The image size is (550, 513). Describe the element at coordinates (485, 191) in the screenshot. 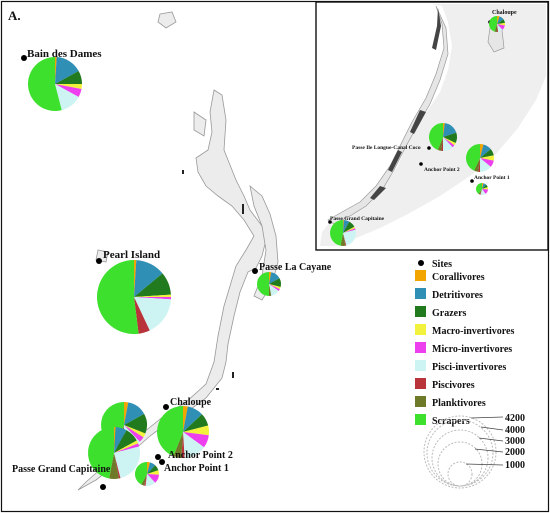

I see `pie-slice-inset-anchor-point-1-micro-invertivores` at that location.